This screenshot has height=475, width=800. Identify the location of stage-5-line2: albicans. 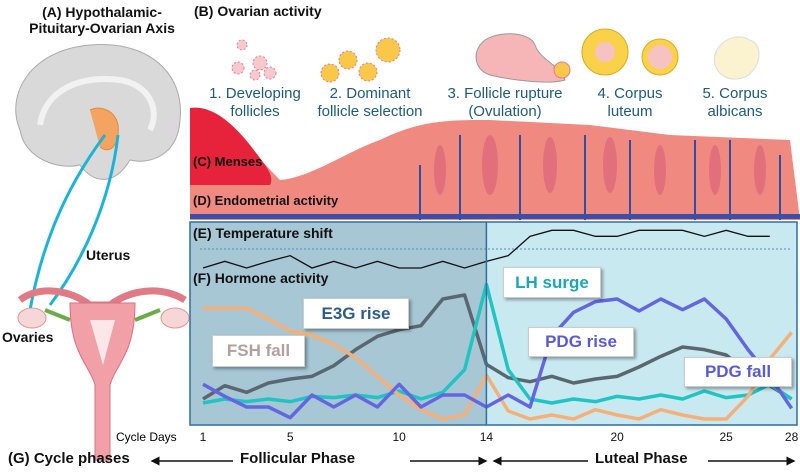
(735, 111).